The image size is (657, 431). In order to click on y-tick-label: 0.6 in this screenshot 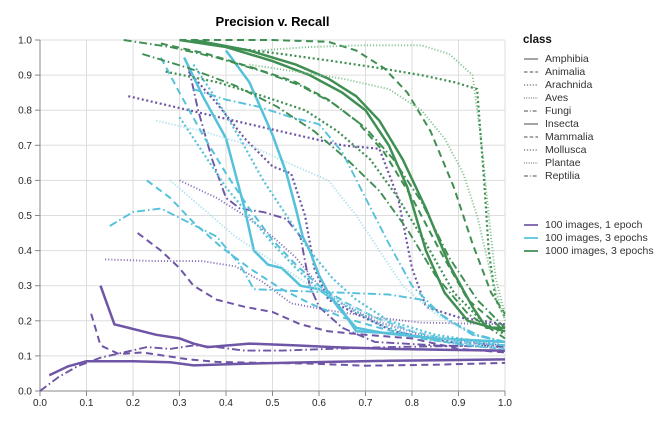, I will do `click(25, 181)`.